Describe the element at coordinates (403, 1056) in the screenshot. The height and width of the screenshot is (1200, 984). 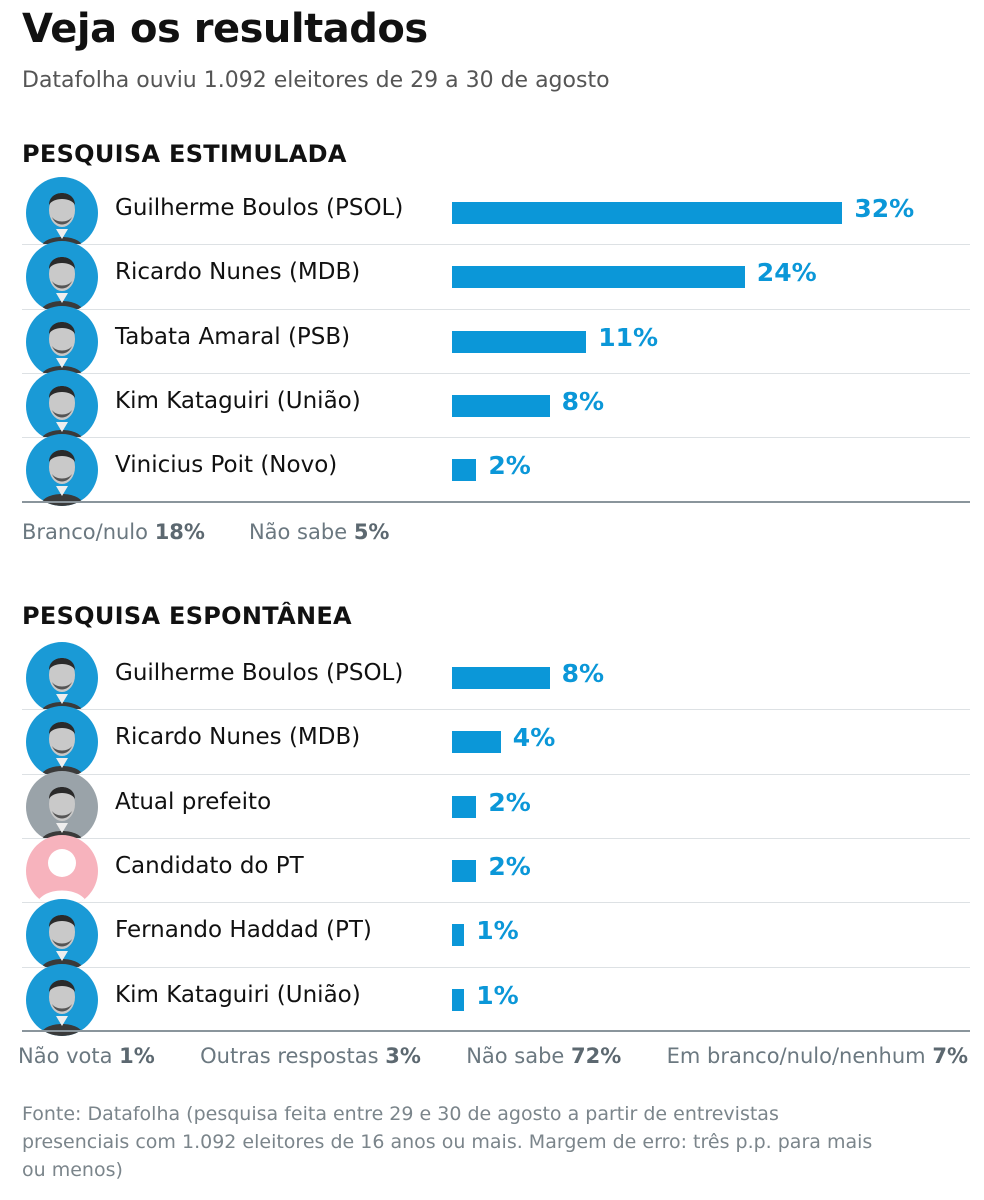
I see `other-response-value: 3%` at that location.